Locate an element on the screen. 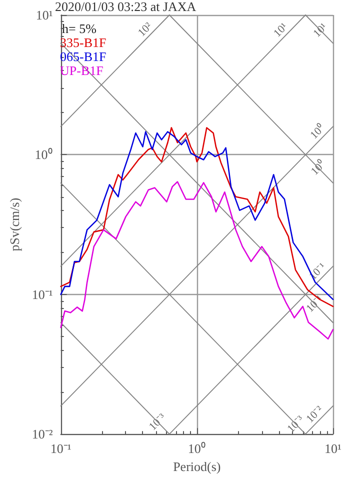 This screenshot has width=347, height=478. x-axis-title: Period(s) is located at coordinates (197, 466).